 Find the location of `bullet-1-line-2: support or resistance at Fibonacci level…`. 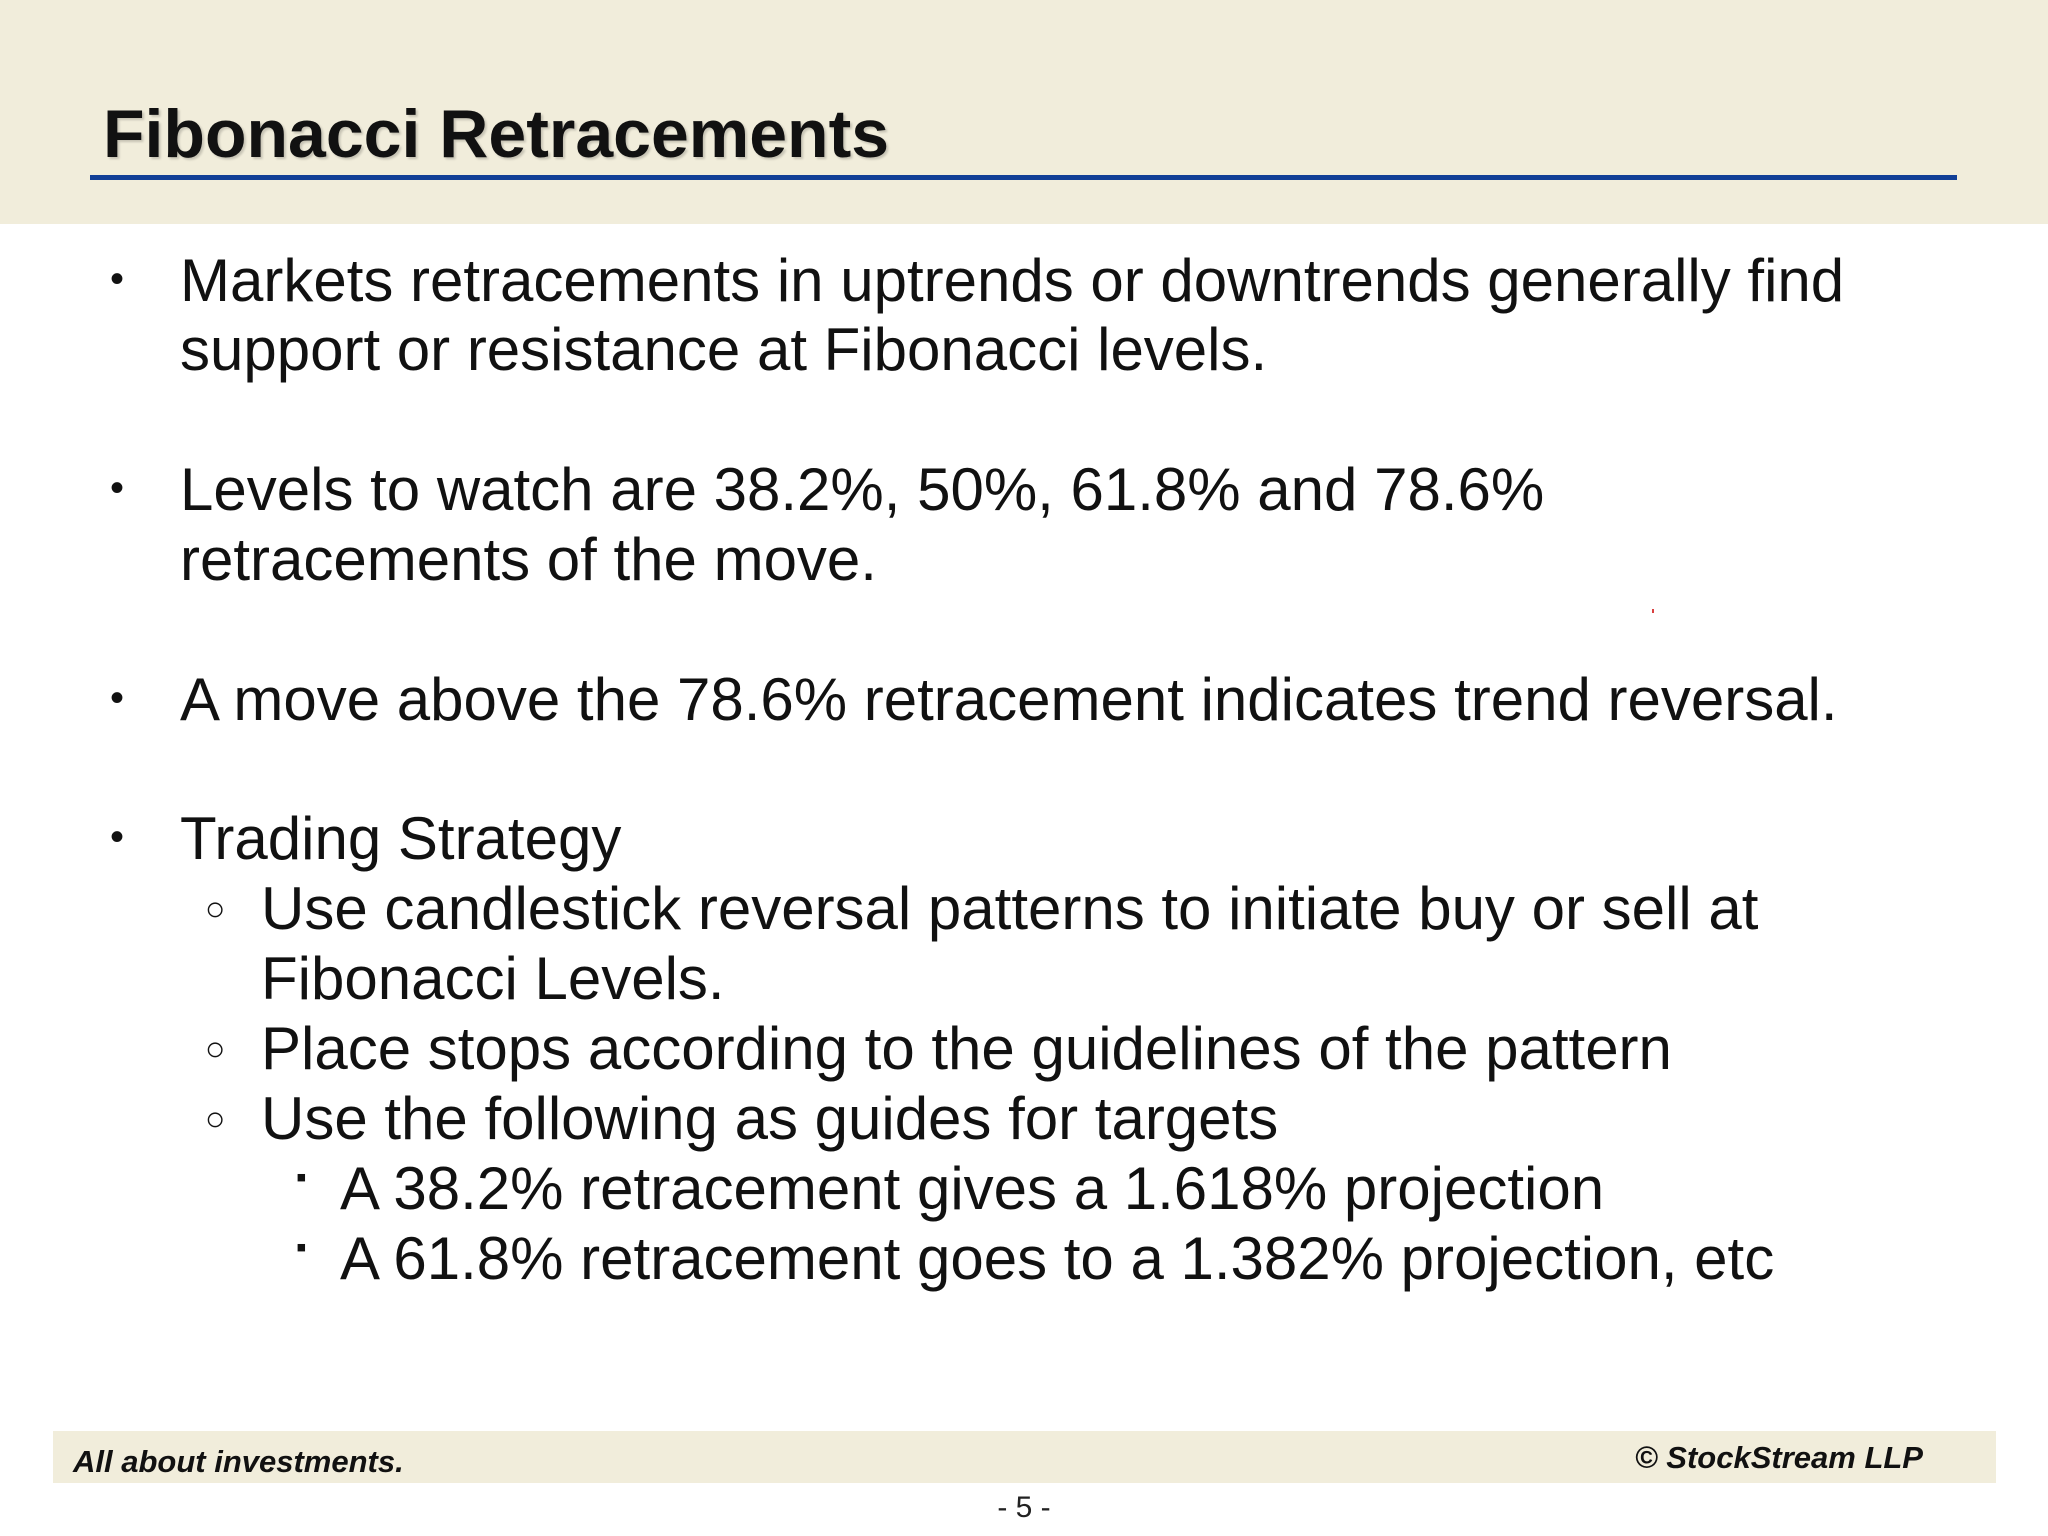

bullet-1-line-2: support or resistance at Fibonacci level… is located at coordinates (724, 349).